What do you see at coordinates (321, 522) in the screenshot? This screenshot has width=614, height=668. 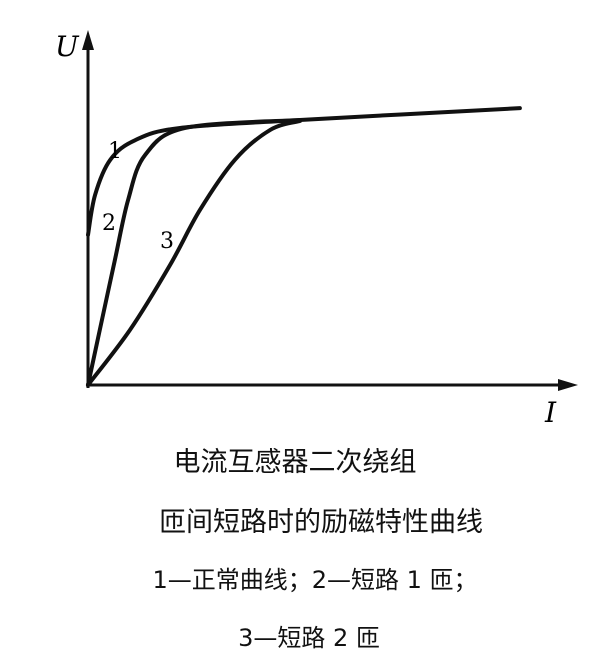 I see `caption-title-line-2: 匝间短路时的励磁特性曲线` at bounding box center [321, 522].